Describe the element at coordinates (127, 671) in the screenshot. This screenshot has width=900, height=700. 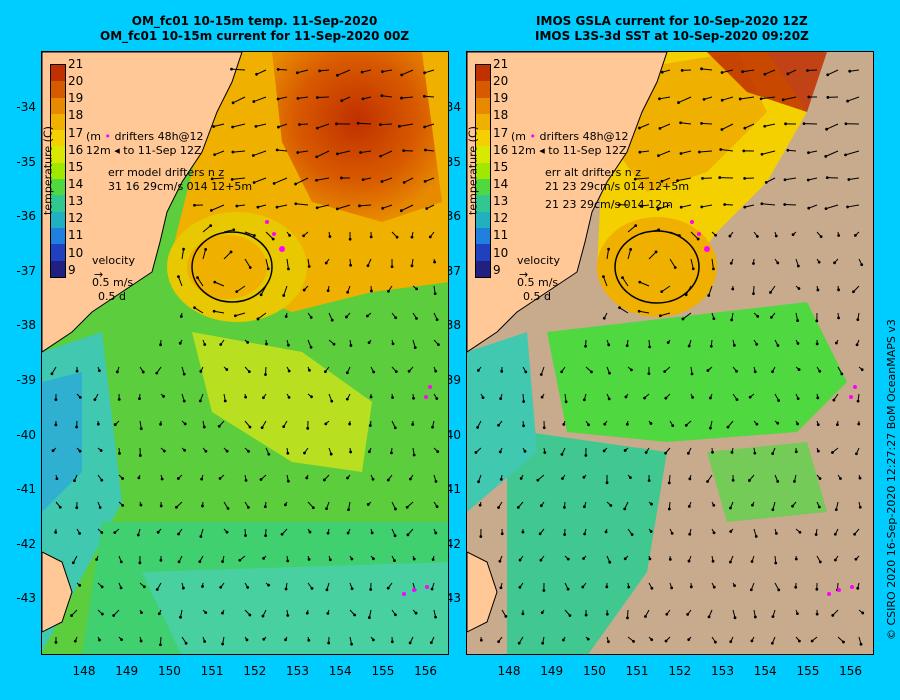
I see `x-tick-label: 149` at that location.